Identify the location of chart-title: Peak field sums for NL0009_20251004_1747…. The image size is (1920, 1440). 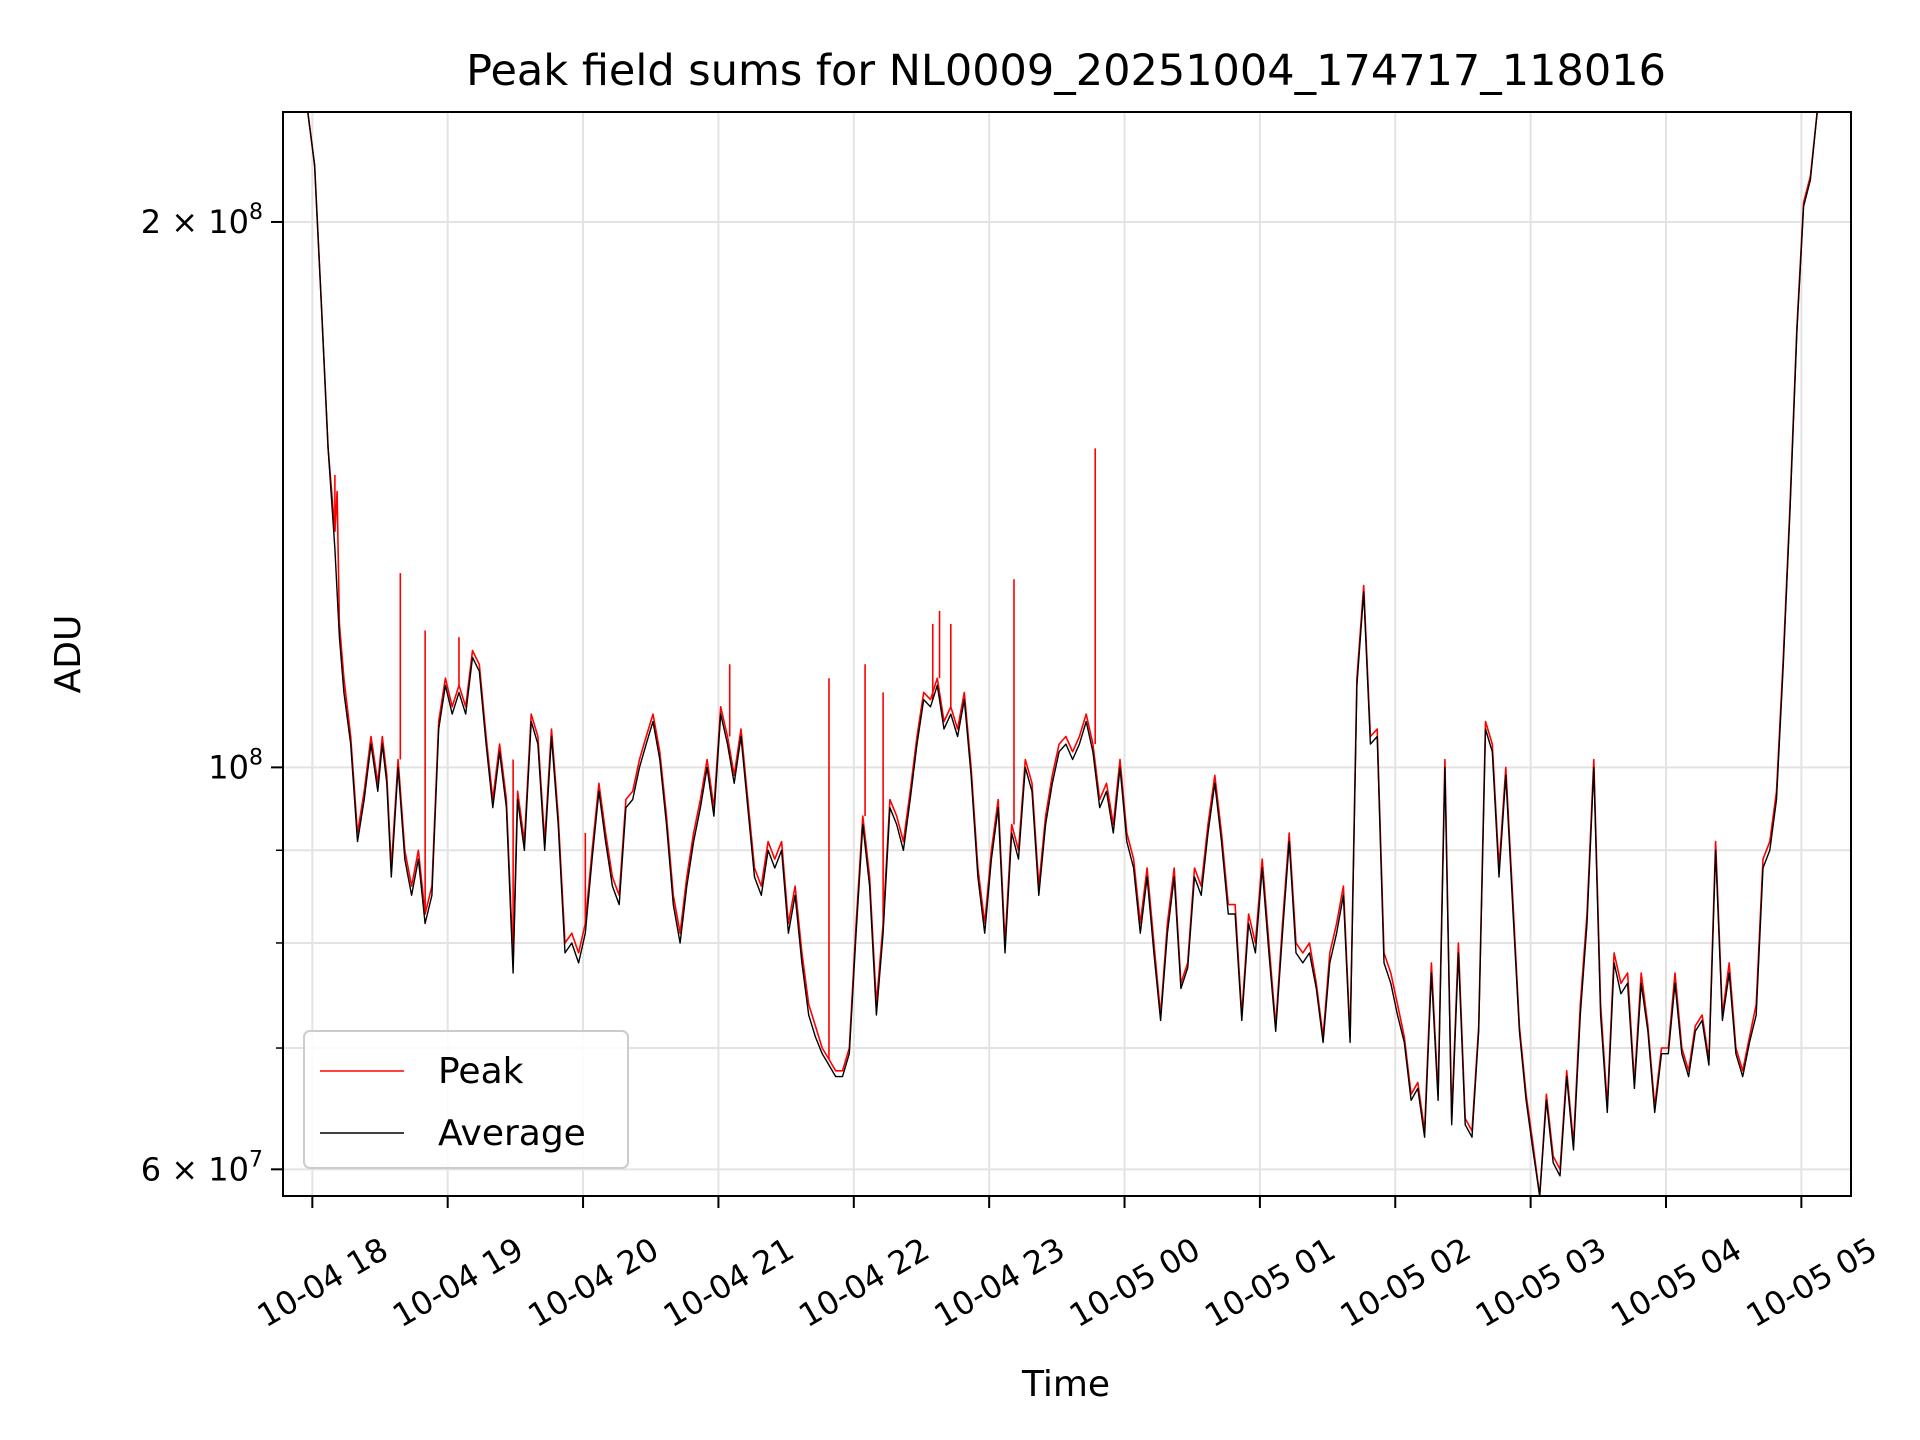
(1066, 71).